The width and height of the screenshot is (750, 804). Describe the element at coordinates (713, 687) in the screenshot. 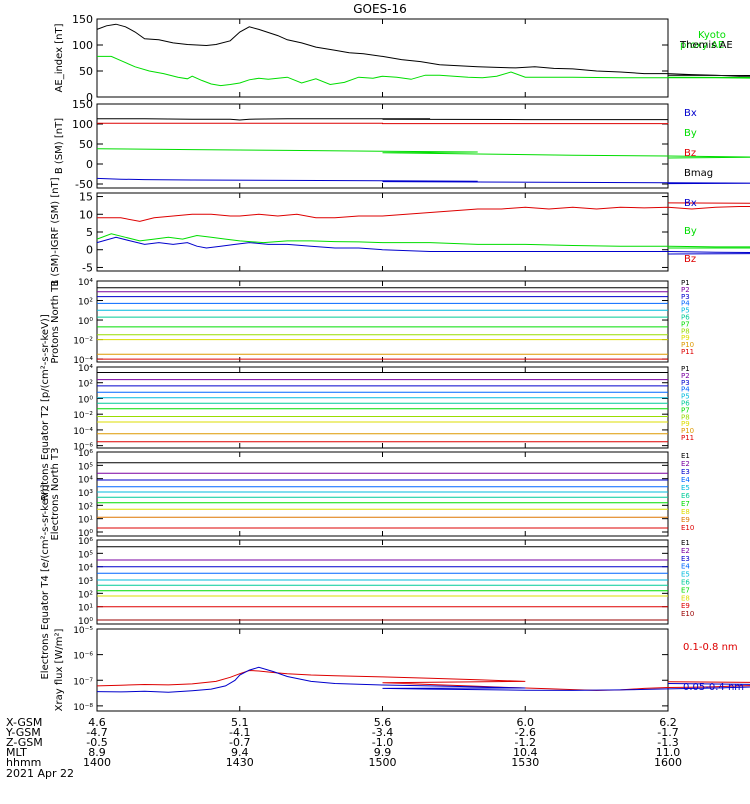

I see `legend-entry: 0.05-0.4 nm` at that location.